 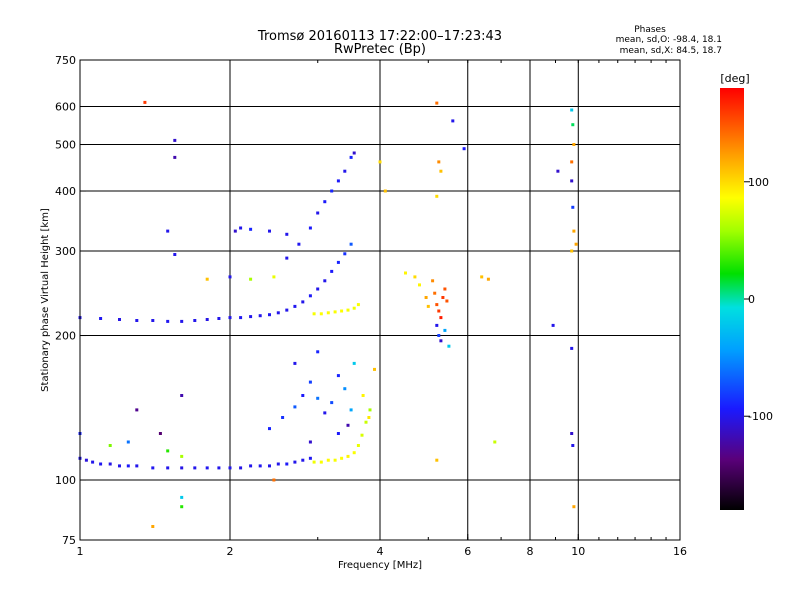 I want to click on y-tick-label: 750, so click(x=65, y=60).